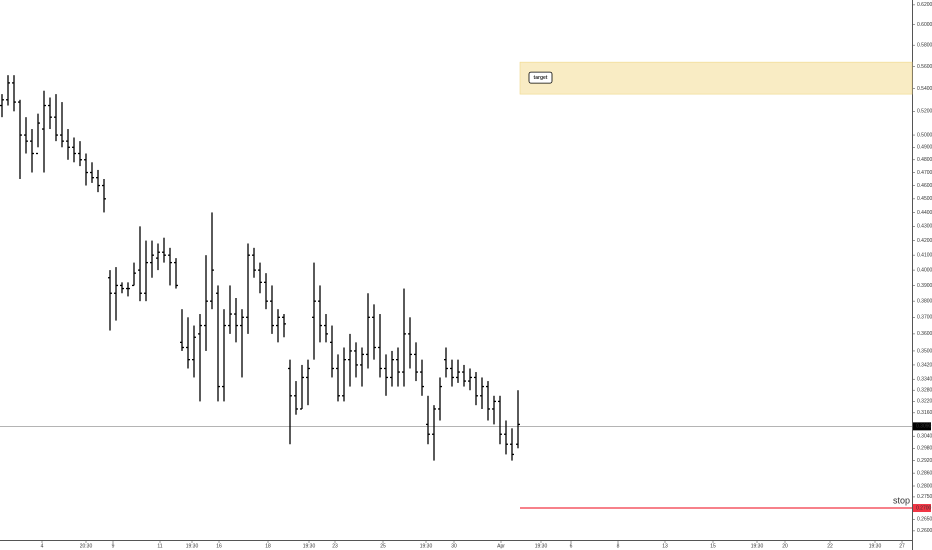 The width and height of the screenshot is (932, 550). I want to click on y-tick-label: 0.3700, so click(924, 318).